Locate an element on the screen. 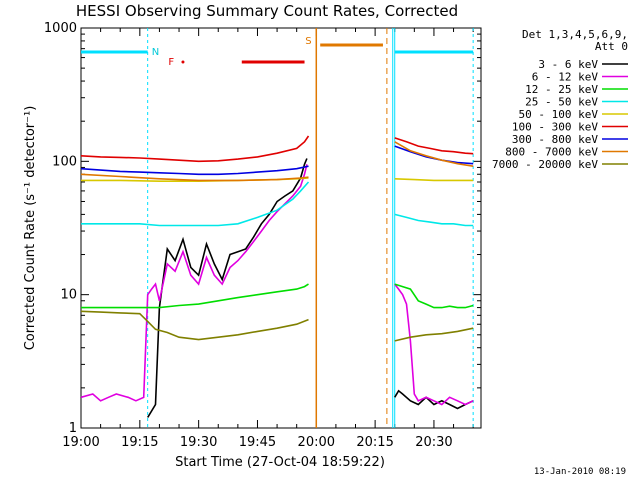 The width and height of the screenshot is (640, 480). legend-entry-label: 800 - 7000 keV is located at coordinates (551, 152).